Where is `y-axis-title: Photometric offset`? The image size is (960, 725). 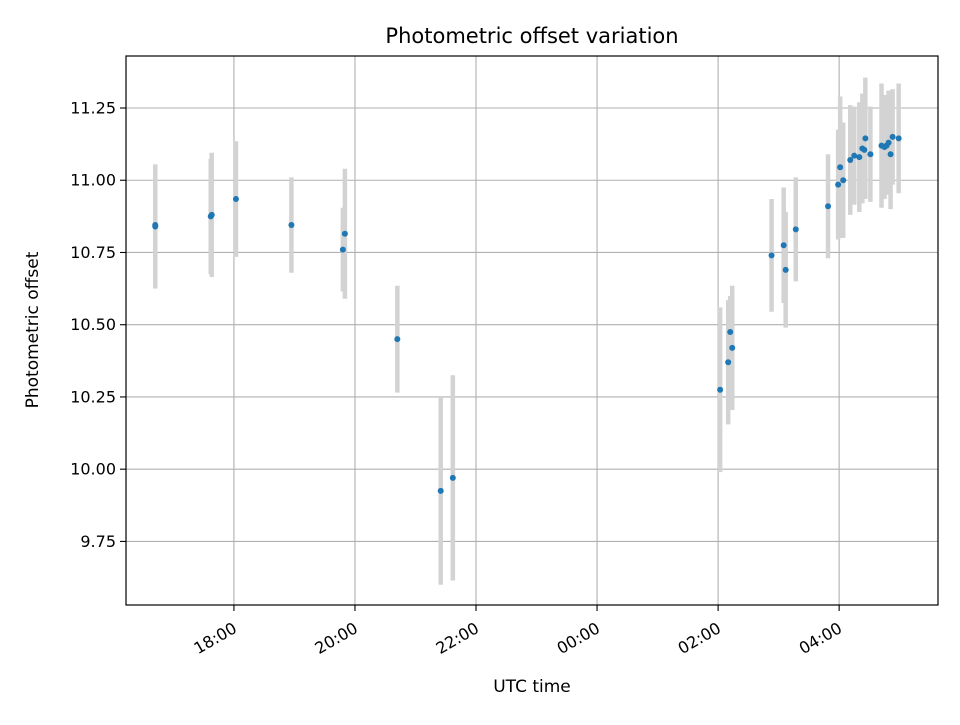
y-axis-title: Photometric offset is located at coordinates (33, 329).